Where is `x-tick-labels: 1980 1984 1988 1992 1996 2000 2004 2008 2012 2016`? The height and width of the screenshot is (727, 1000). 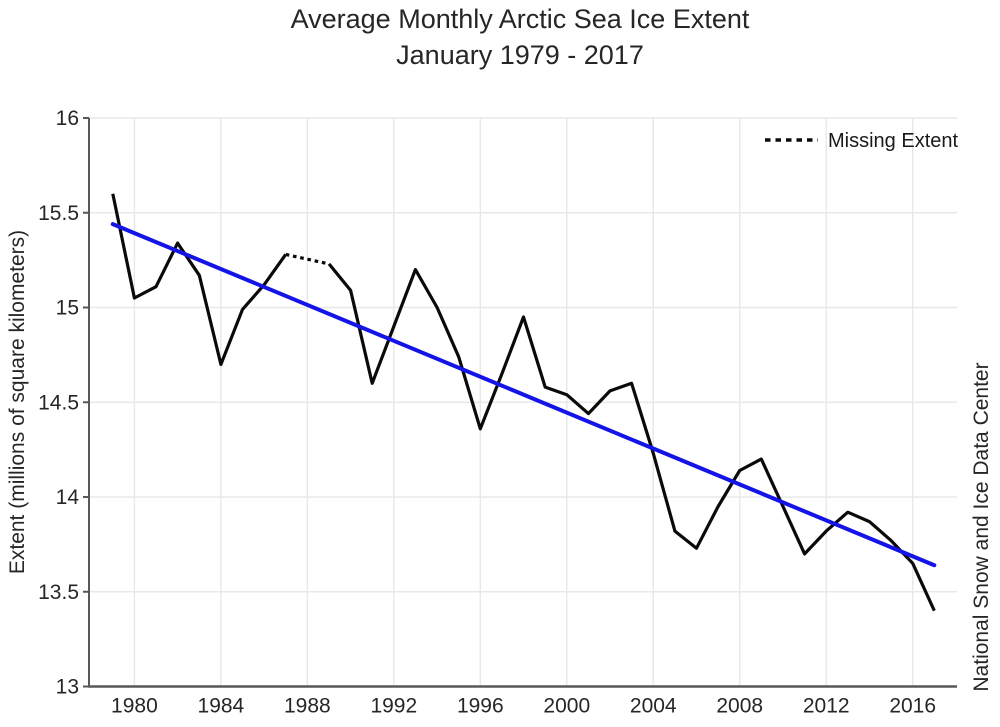
x-tick-labels: 1980 1984 1988 1992 1996 2000 2004 2008 2012 2016 is located at coordinates (523, 706).